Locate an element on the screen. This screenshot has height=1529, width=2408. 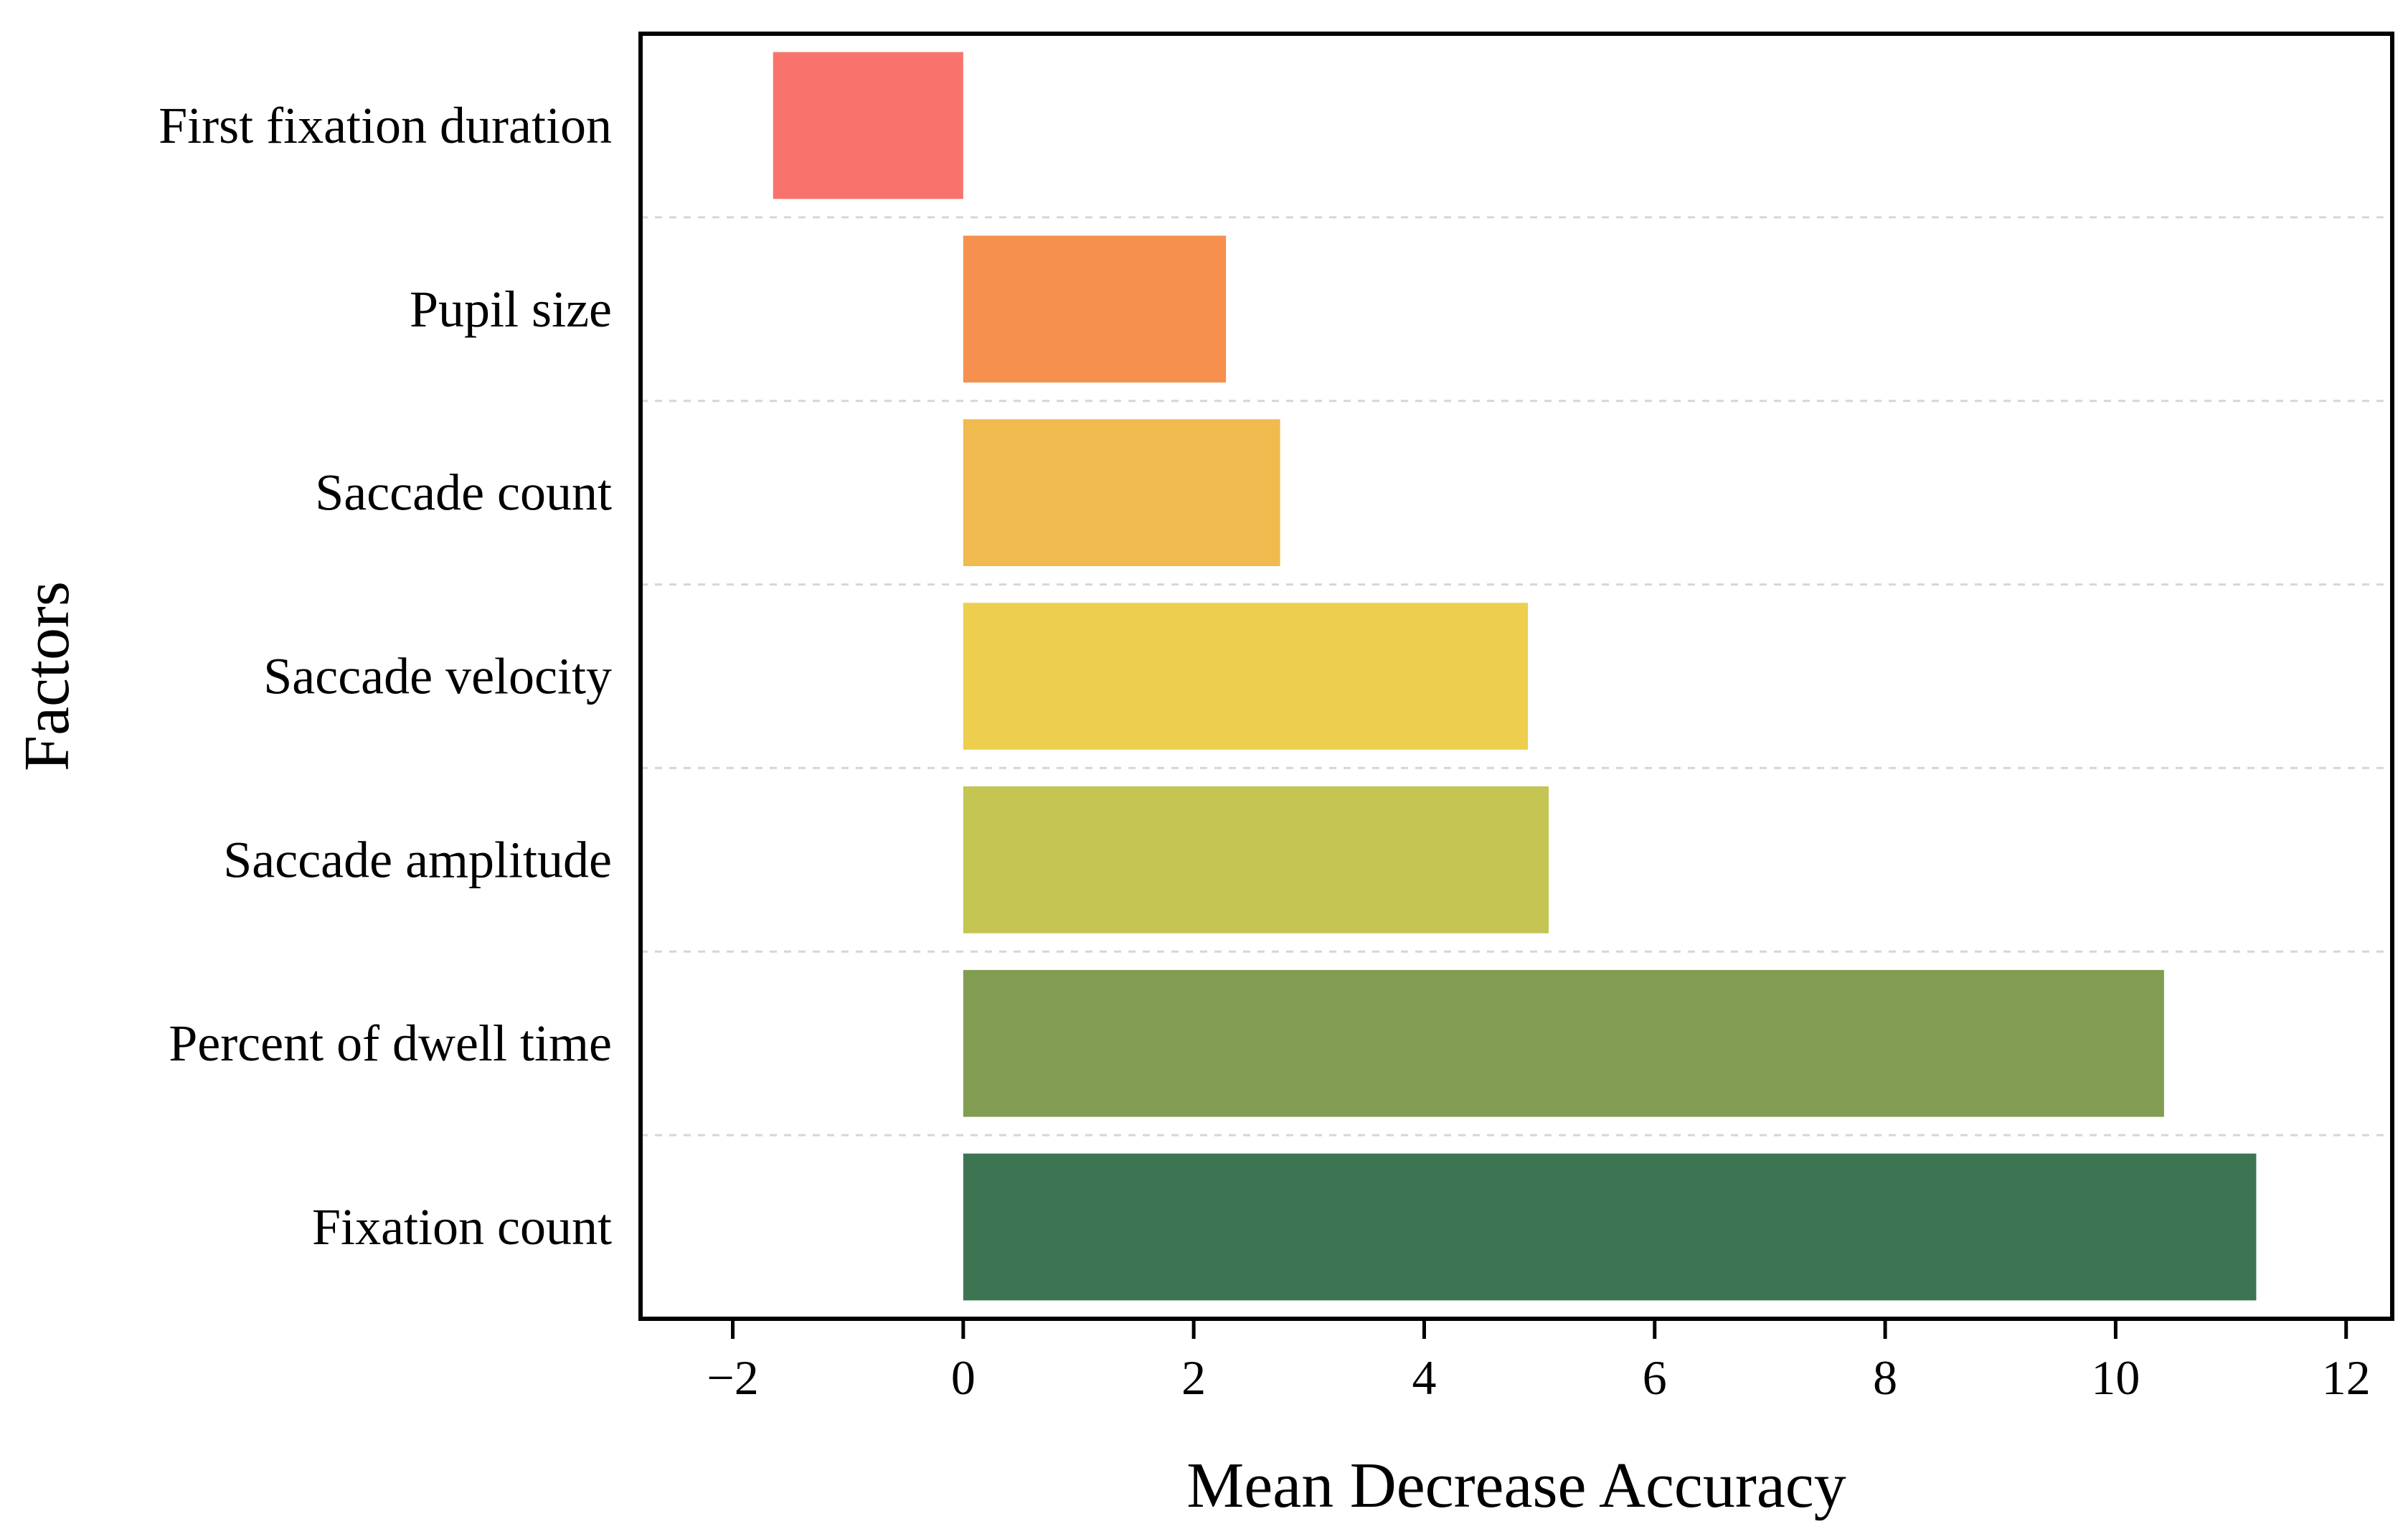
bar-first-fixation-duration is located at coordinates (868, 125).